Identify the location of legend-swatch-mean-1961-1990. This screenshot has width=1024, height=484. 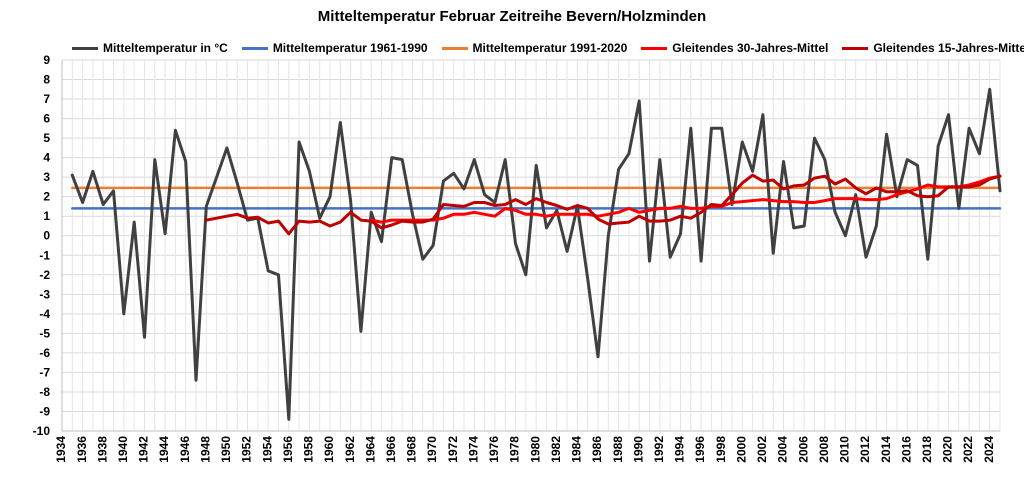
(254, 48).